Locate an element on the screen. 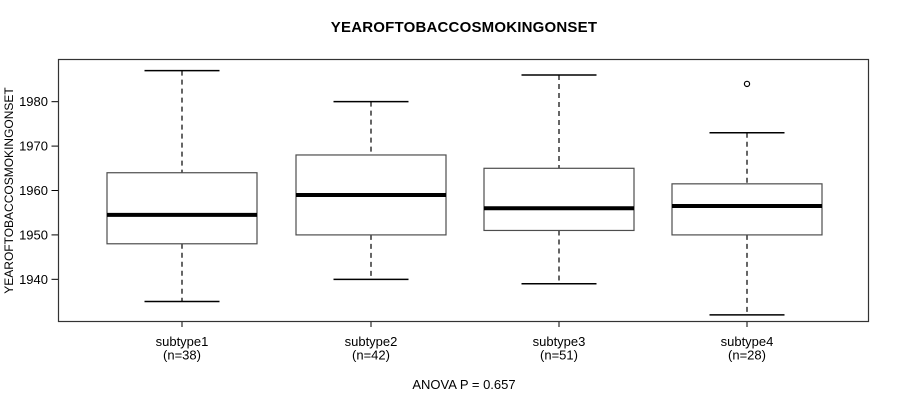 The height and width of the screenshot is (400, 900). category-label-subtype3: subtype3 is located at coordinates (559, 341).